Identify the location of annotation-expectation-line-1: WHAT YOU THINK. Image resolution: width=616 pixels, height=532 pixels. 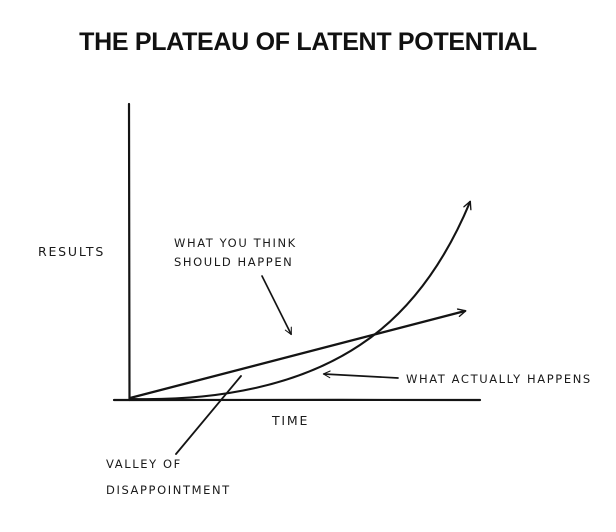
(235, 243).